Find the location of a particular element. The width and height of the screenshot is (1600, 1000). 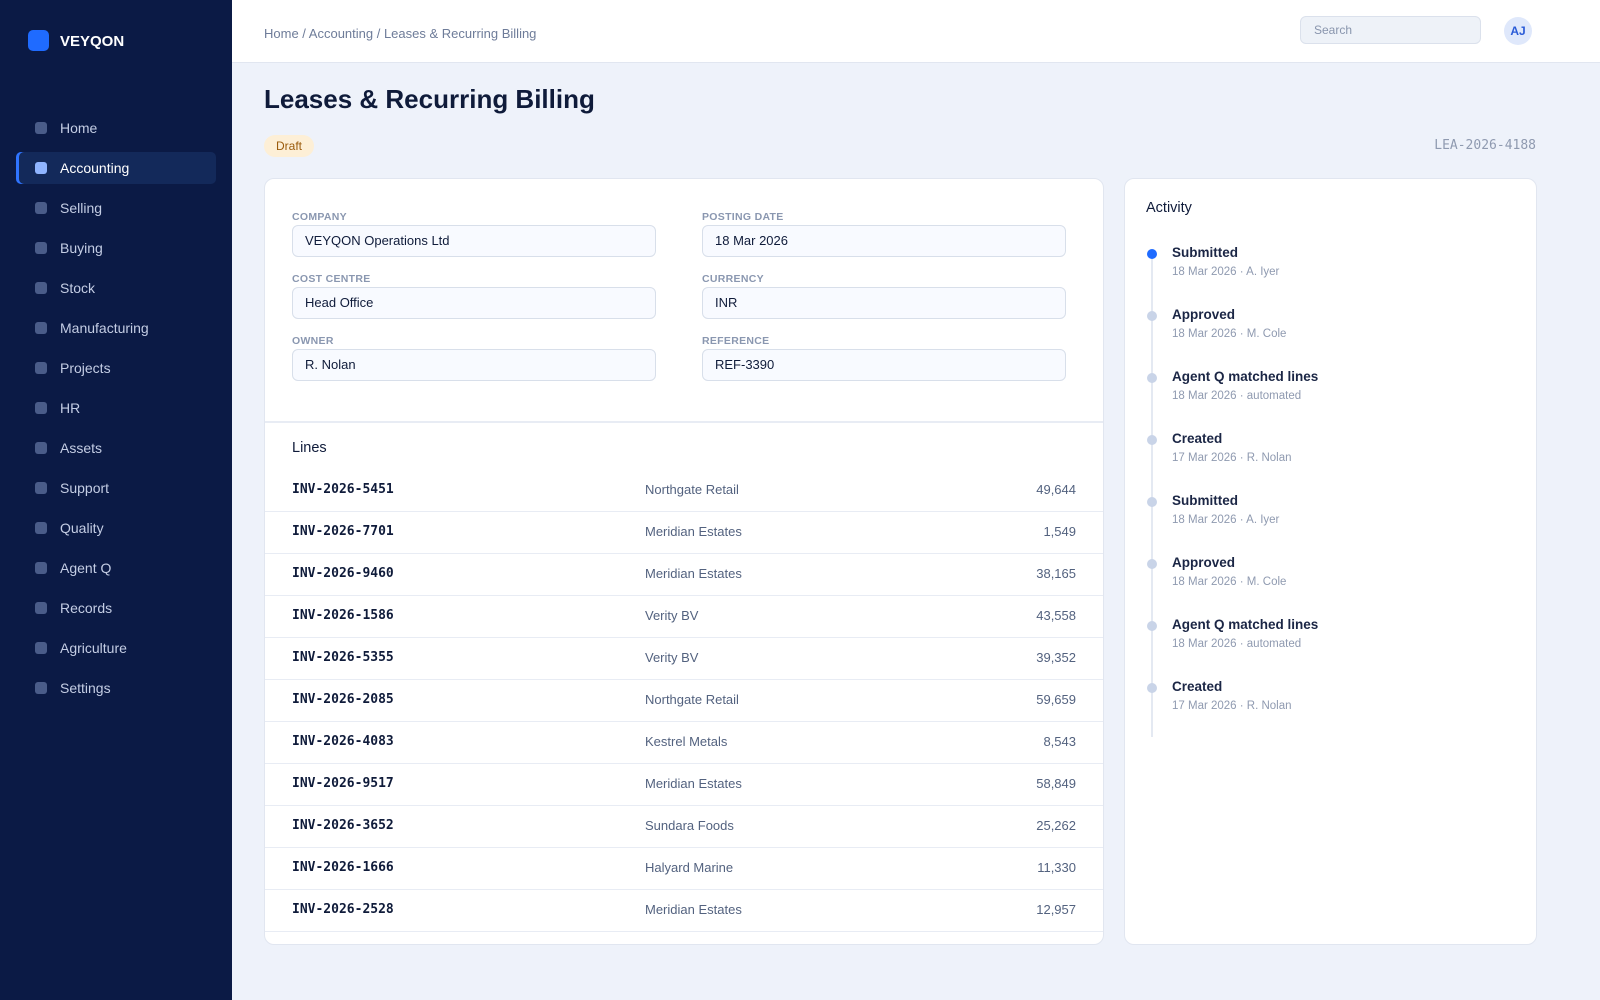

nav-item: Assets is located at coordinates (116, 448).